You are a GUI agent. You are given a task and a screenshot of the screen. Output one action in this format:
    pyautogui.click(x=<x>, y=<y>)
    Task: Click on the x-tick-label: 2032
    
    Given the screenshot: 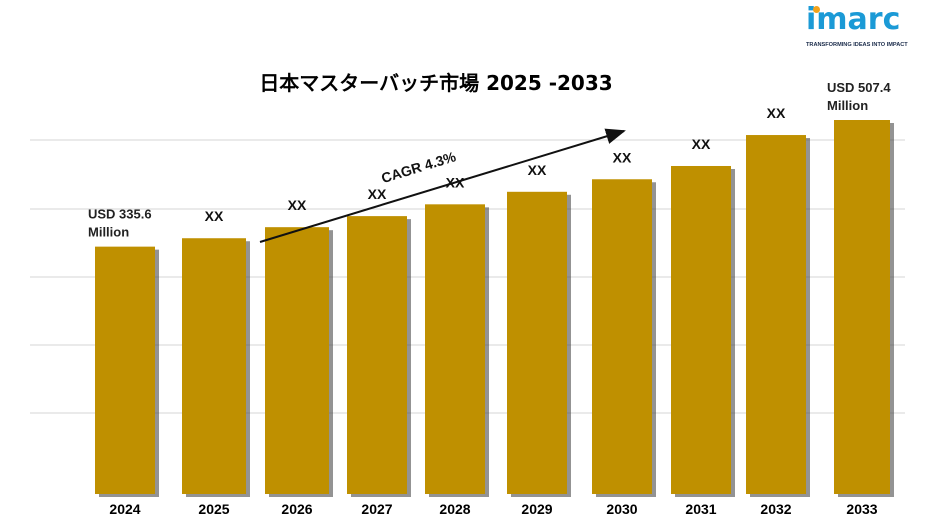 What is the action you would take?
    pyautogui.click(x=775, y=509)
    